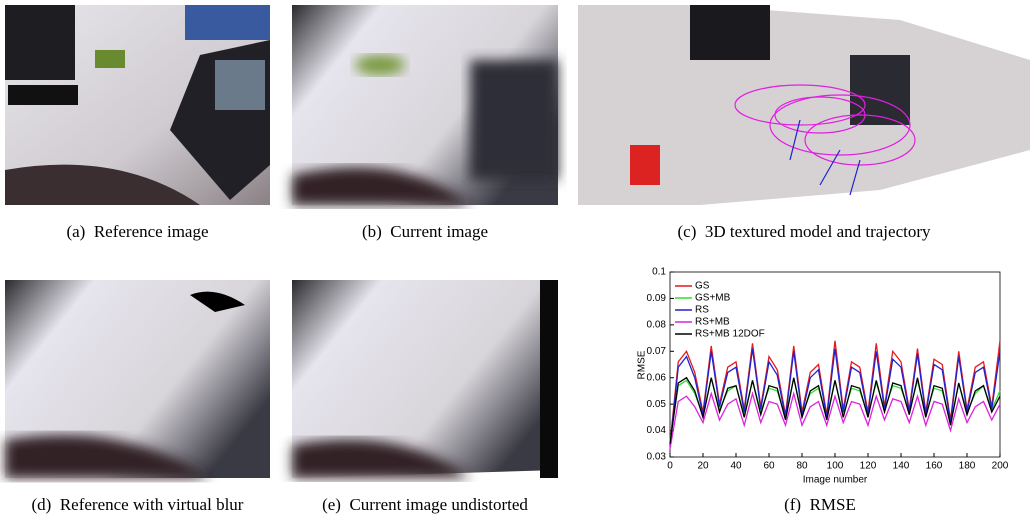 This screenshot has height=520, width=1034. Describe the element at coordinates (670, 466) in the screenshot. I see `x-tick-label: 0` at that location.